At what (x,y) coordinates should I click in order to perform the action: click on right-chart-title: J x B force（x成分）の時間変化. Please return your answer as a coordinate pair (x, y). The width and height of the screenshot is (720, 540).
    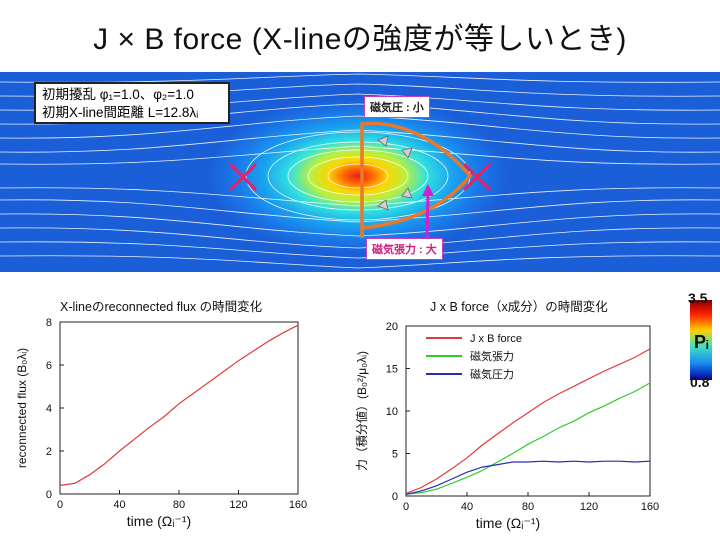
    Looking at the image, I should click on (519, 307).